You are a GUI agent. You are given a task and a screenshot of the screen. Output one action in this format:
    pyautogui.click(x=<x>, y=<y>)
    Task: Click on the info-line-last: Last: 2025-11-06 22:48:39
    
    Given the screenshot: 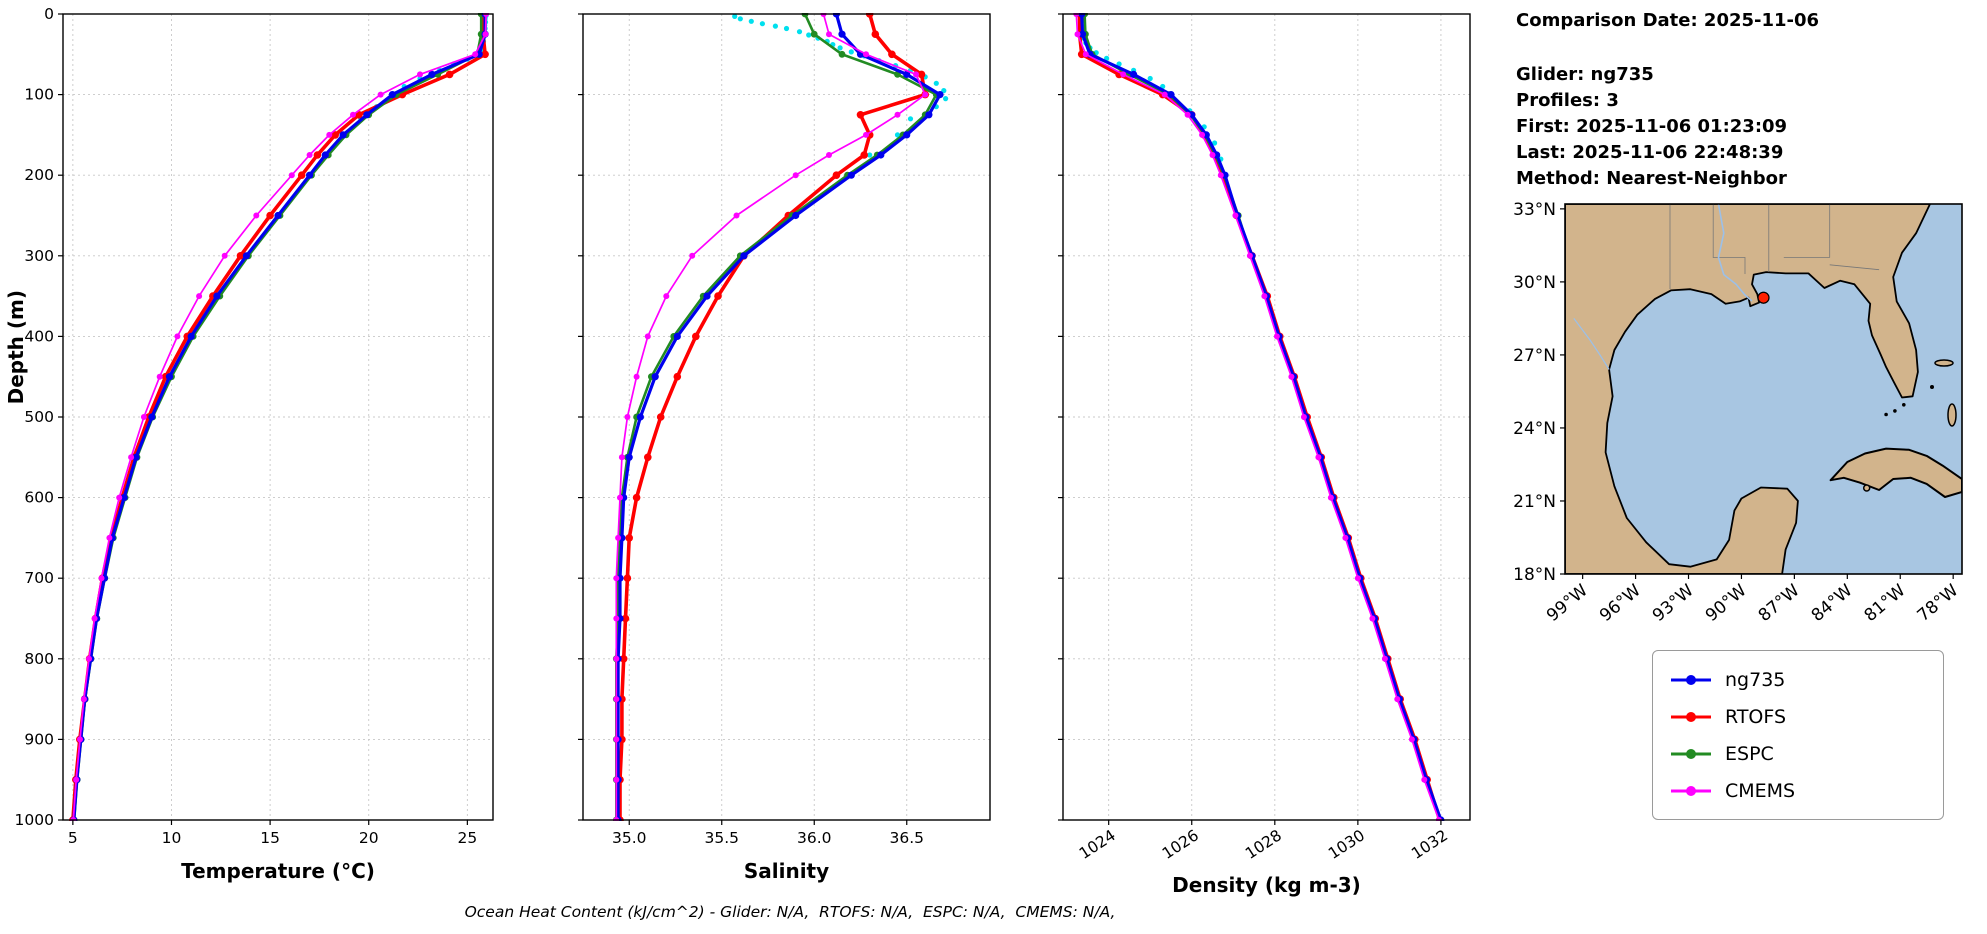 What is the action you would take?
    pyautogui.click(x=1650, y=152)
    